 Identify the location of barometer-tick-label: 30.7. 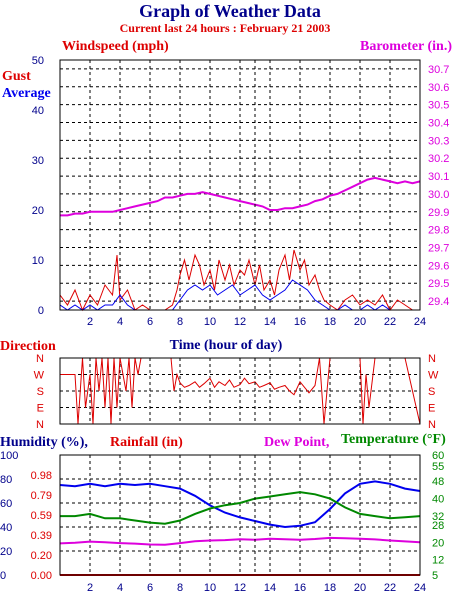
(438, 70).